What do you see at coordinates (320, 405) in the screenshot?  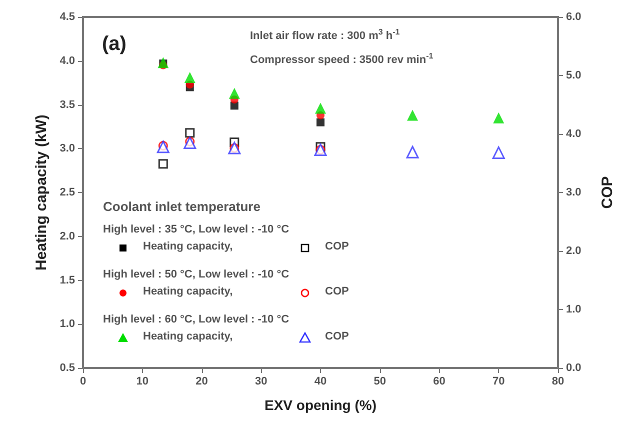 I see `x-axis-title: EXV opening (%)` at bounding box center [320, 405].